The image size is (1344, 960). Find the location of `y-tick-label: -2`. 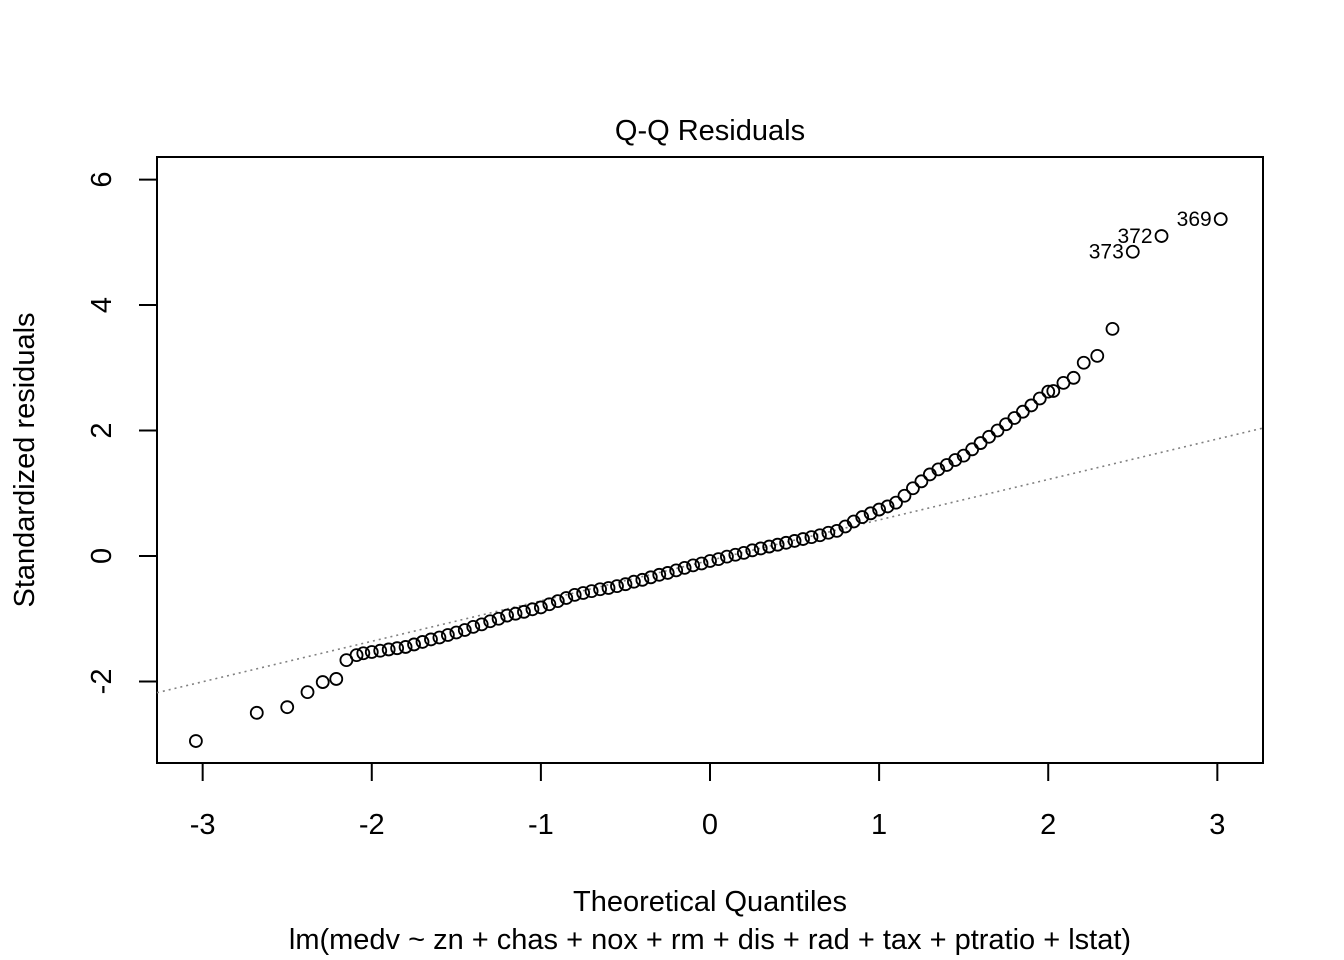

y-tick-label: -2 is located at coordinates (102, 682).